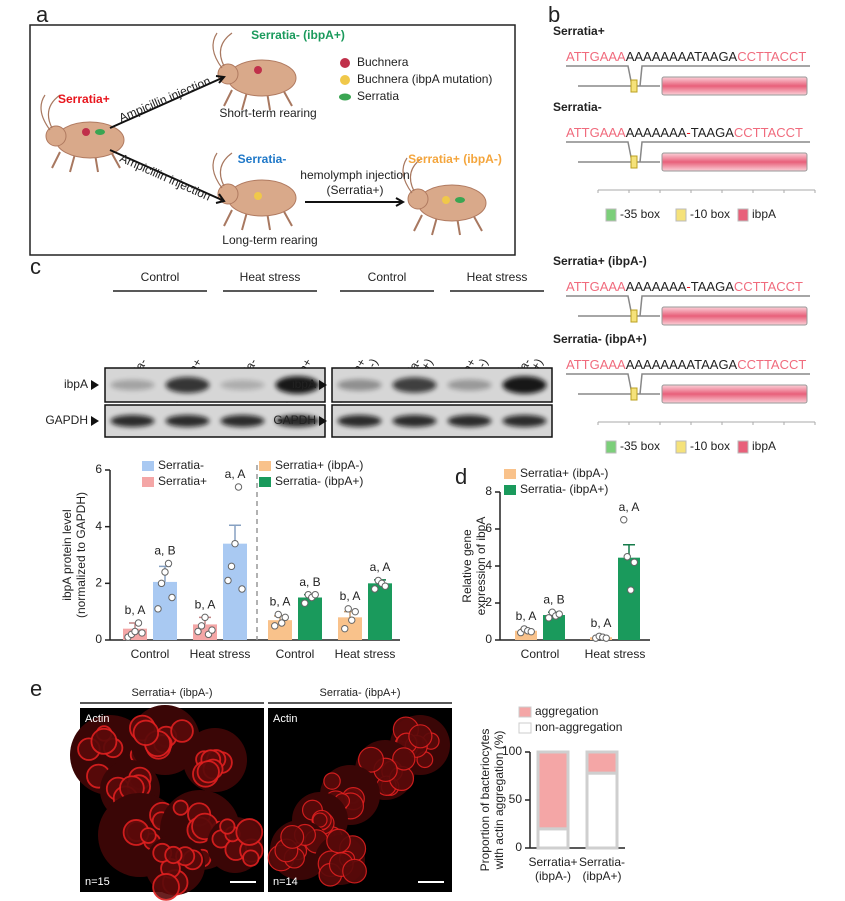 This screenshot has height=901, width=845. I want to click on legend-label: non-aggregation, so click(578, 727).